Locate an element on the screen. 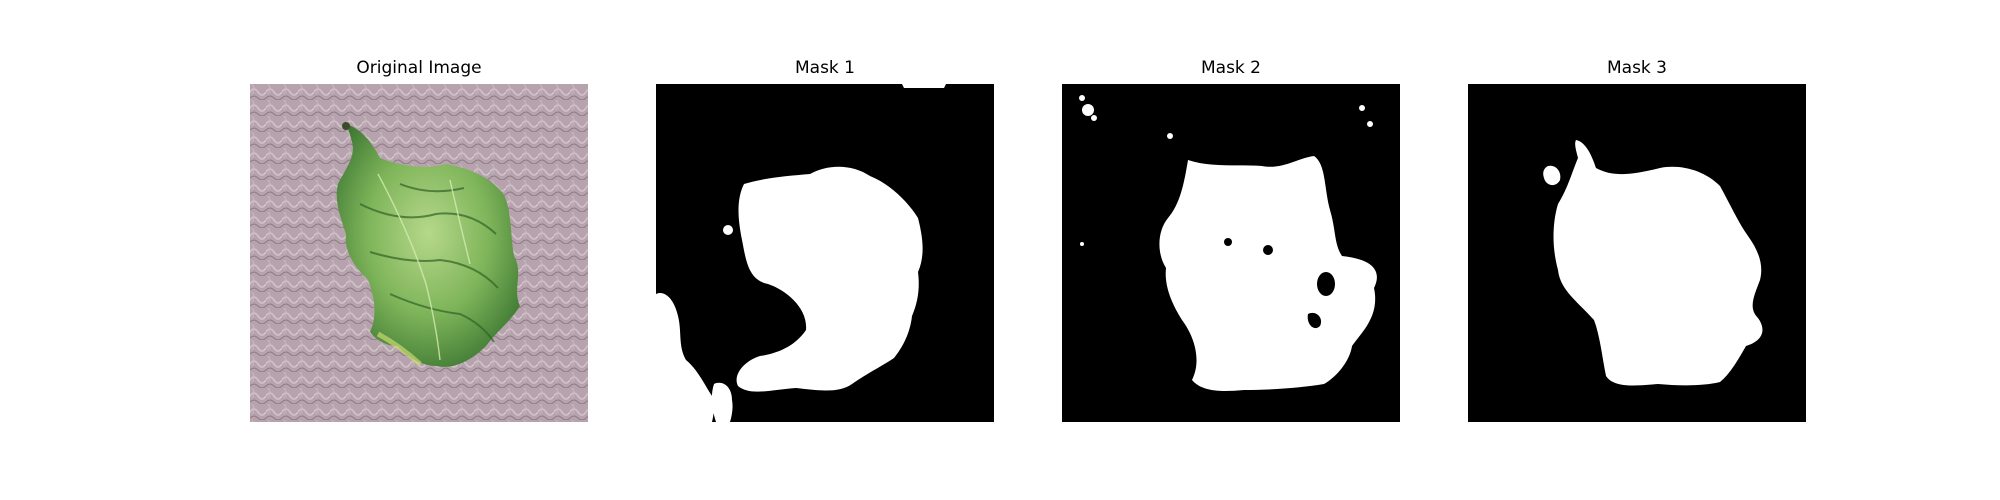 This screenshot has width=2000, height=500. original-image is located at coordinates (419, 253).